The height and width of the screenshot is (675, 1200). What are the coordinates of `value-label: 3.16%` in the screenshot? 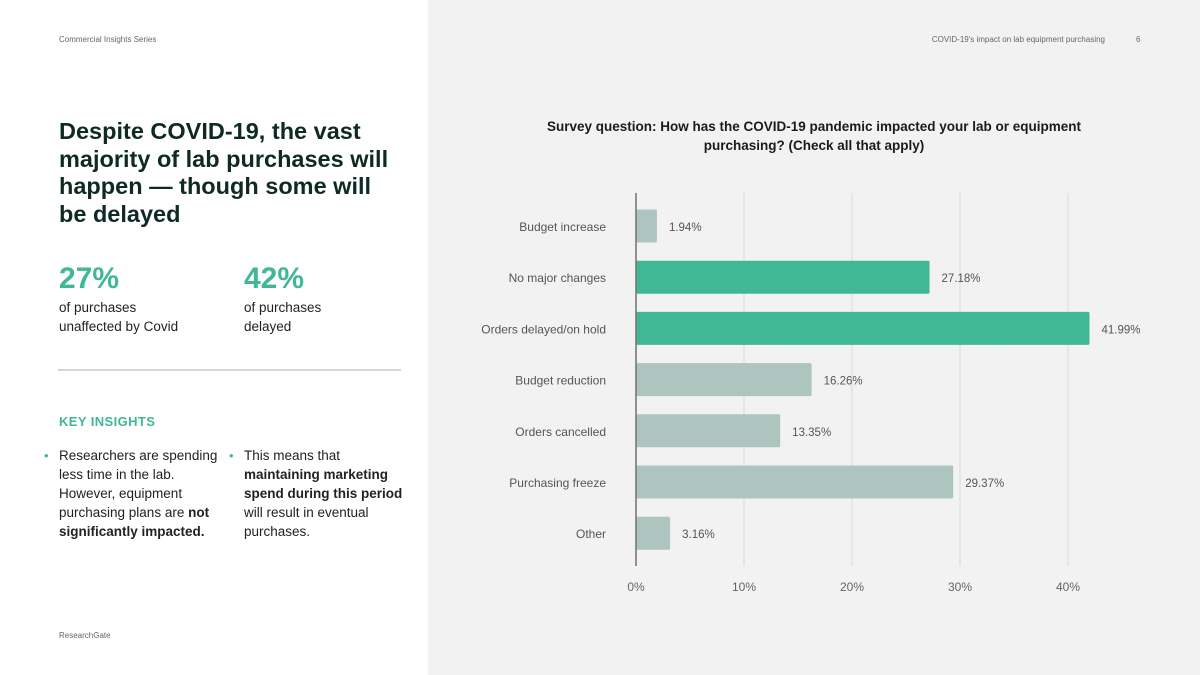 It's located at (698, 535).